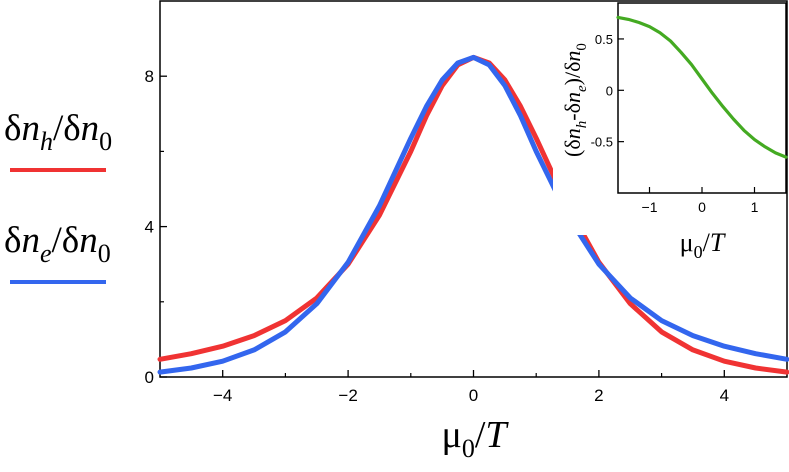  What do you see at coordinates (572, 97) in the screenshot?
I see `inset-ylabel-n2: n` at bounding box center [572, 97].